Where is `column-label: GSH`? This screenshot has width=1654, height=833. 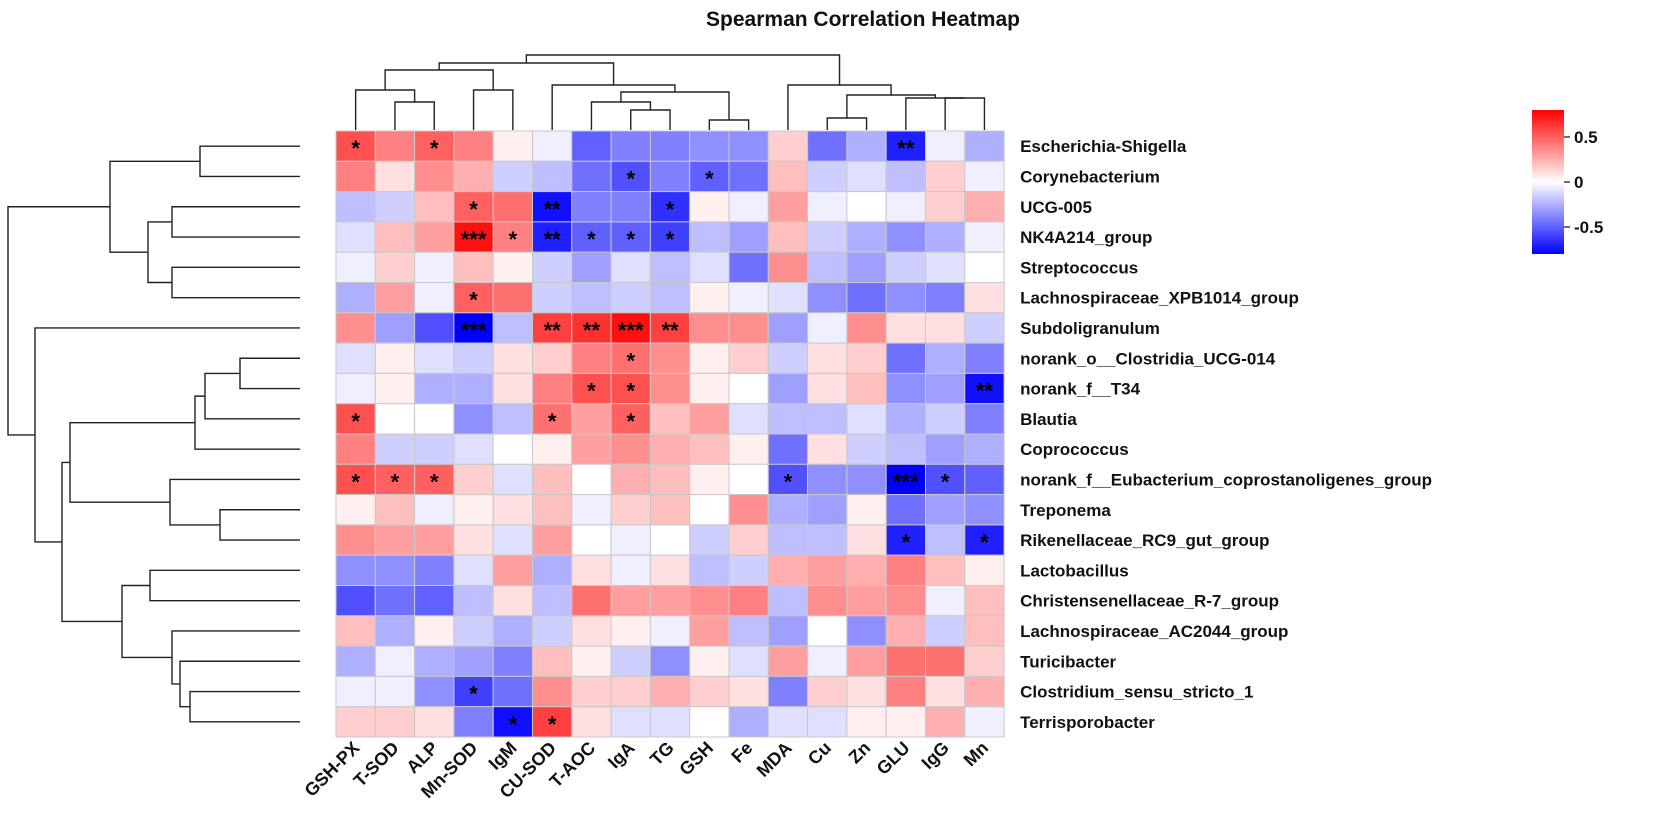
column-label: GSH is located at coordinates (696, 759).